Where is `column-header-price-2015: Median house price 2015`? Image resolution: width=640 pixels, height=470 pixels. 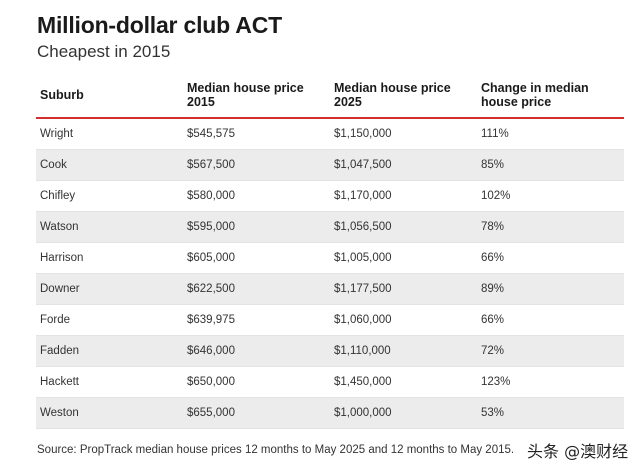 column-header-price-2015: Median house price 2015 is located at coordinates (256, 96).